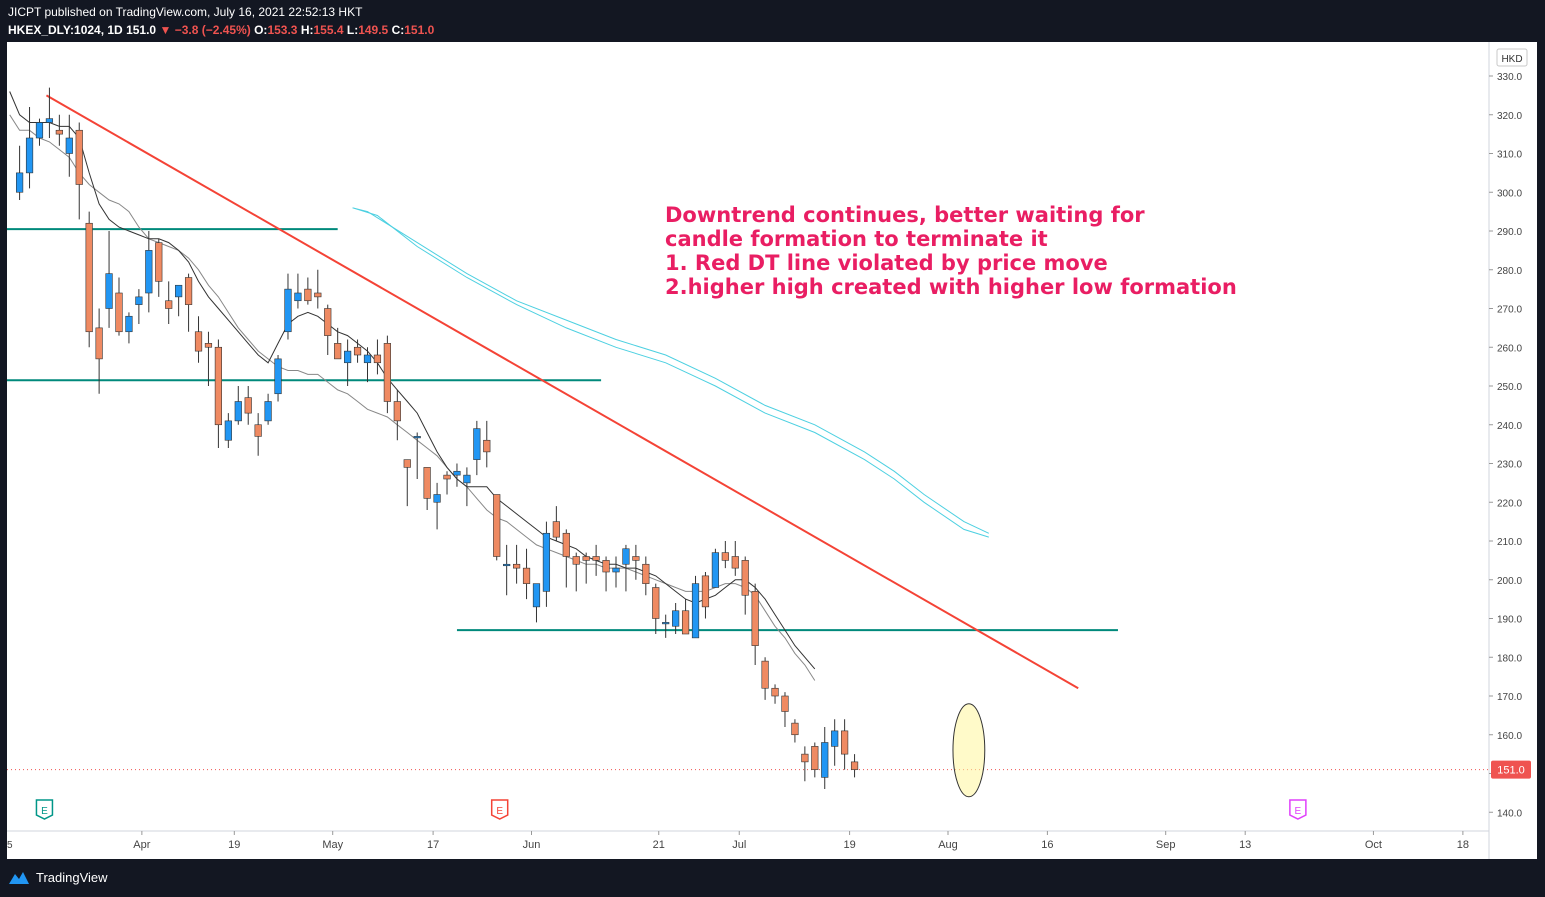  Describe the element at coordinates (905, 215) in the screenshot. I see `annotation-text: Downtrend continues, better waiting for` at that location.